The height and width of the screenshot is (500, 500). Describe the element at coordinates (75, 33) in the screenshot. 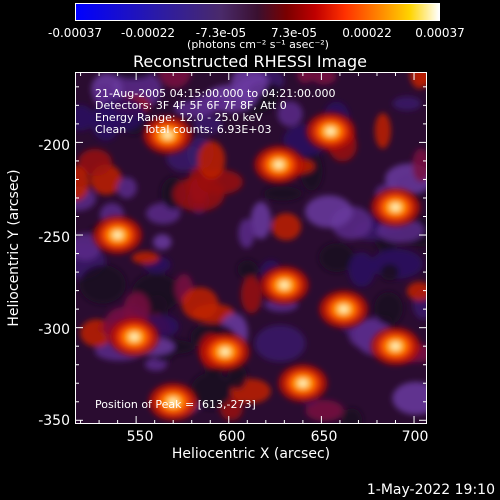

I see `colorbar-tick: -0.00037` at that location.